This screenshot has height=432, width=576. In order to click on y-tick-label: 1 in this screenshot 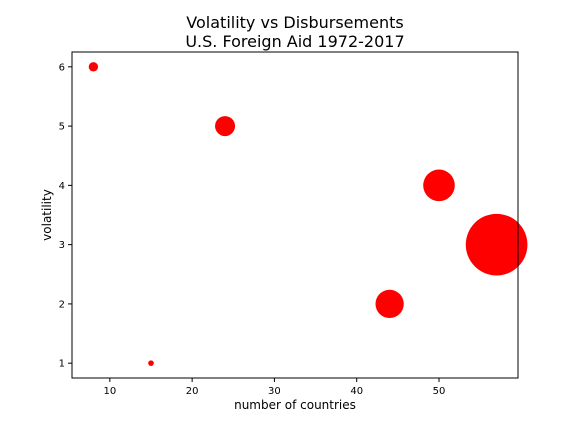, I will do `click(62, 364)`.